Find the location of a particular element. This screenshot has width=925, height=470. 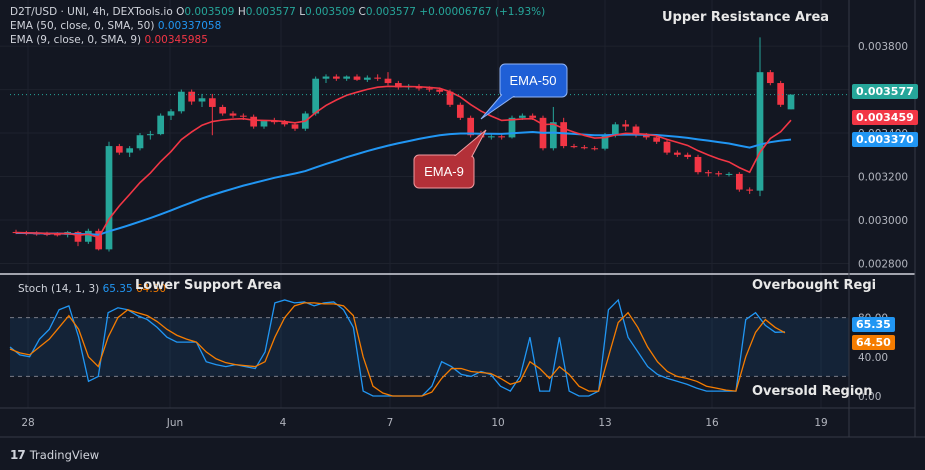

legend-ema50-row: EMA (50, close, 0, SMA, 50) 0.00337058 is located at coordinates (277, 26).